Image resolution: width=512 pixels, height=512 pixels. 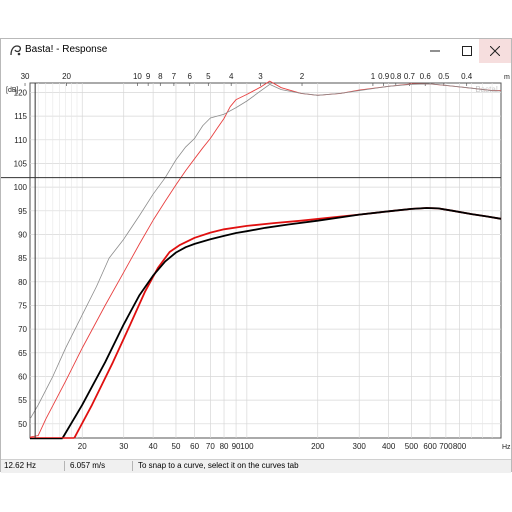 What do you see at coordinates (231, 76) in the screenshot?
I see `top-tick-label: 4` at bounding box center [231, 76].